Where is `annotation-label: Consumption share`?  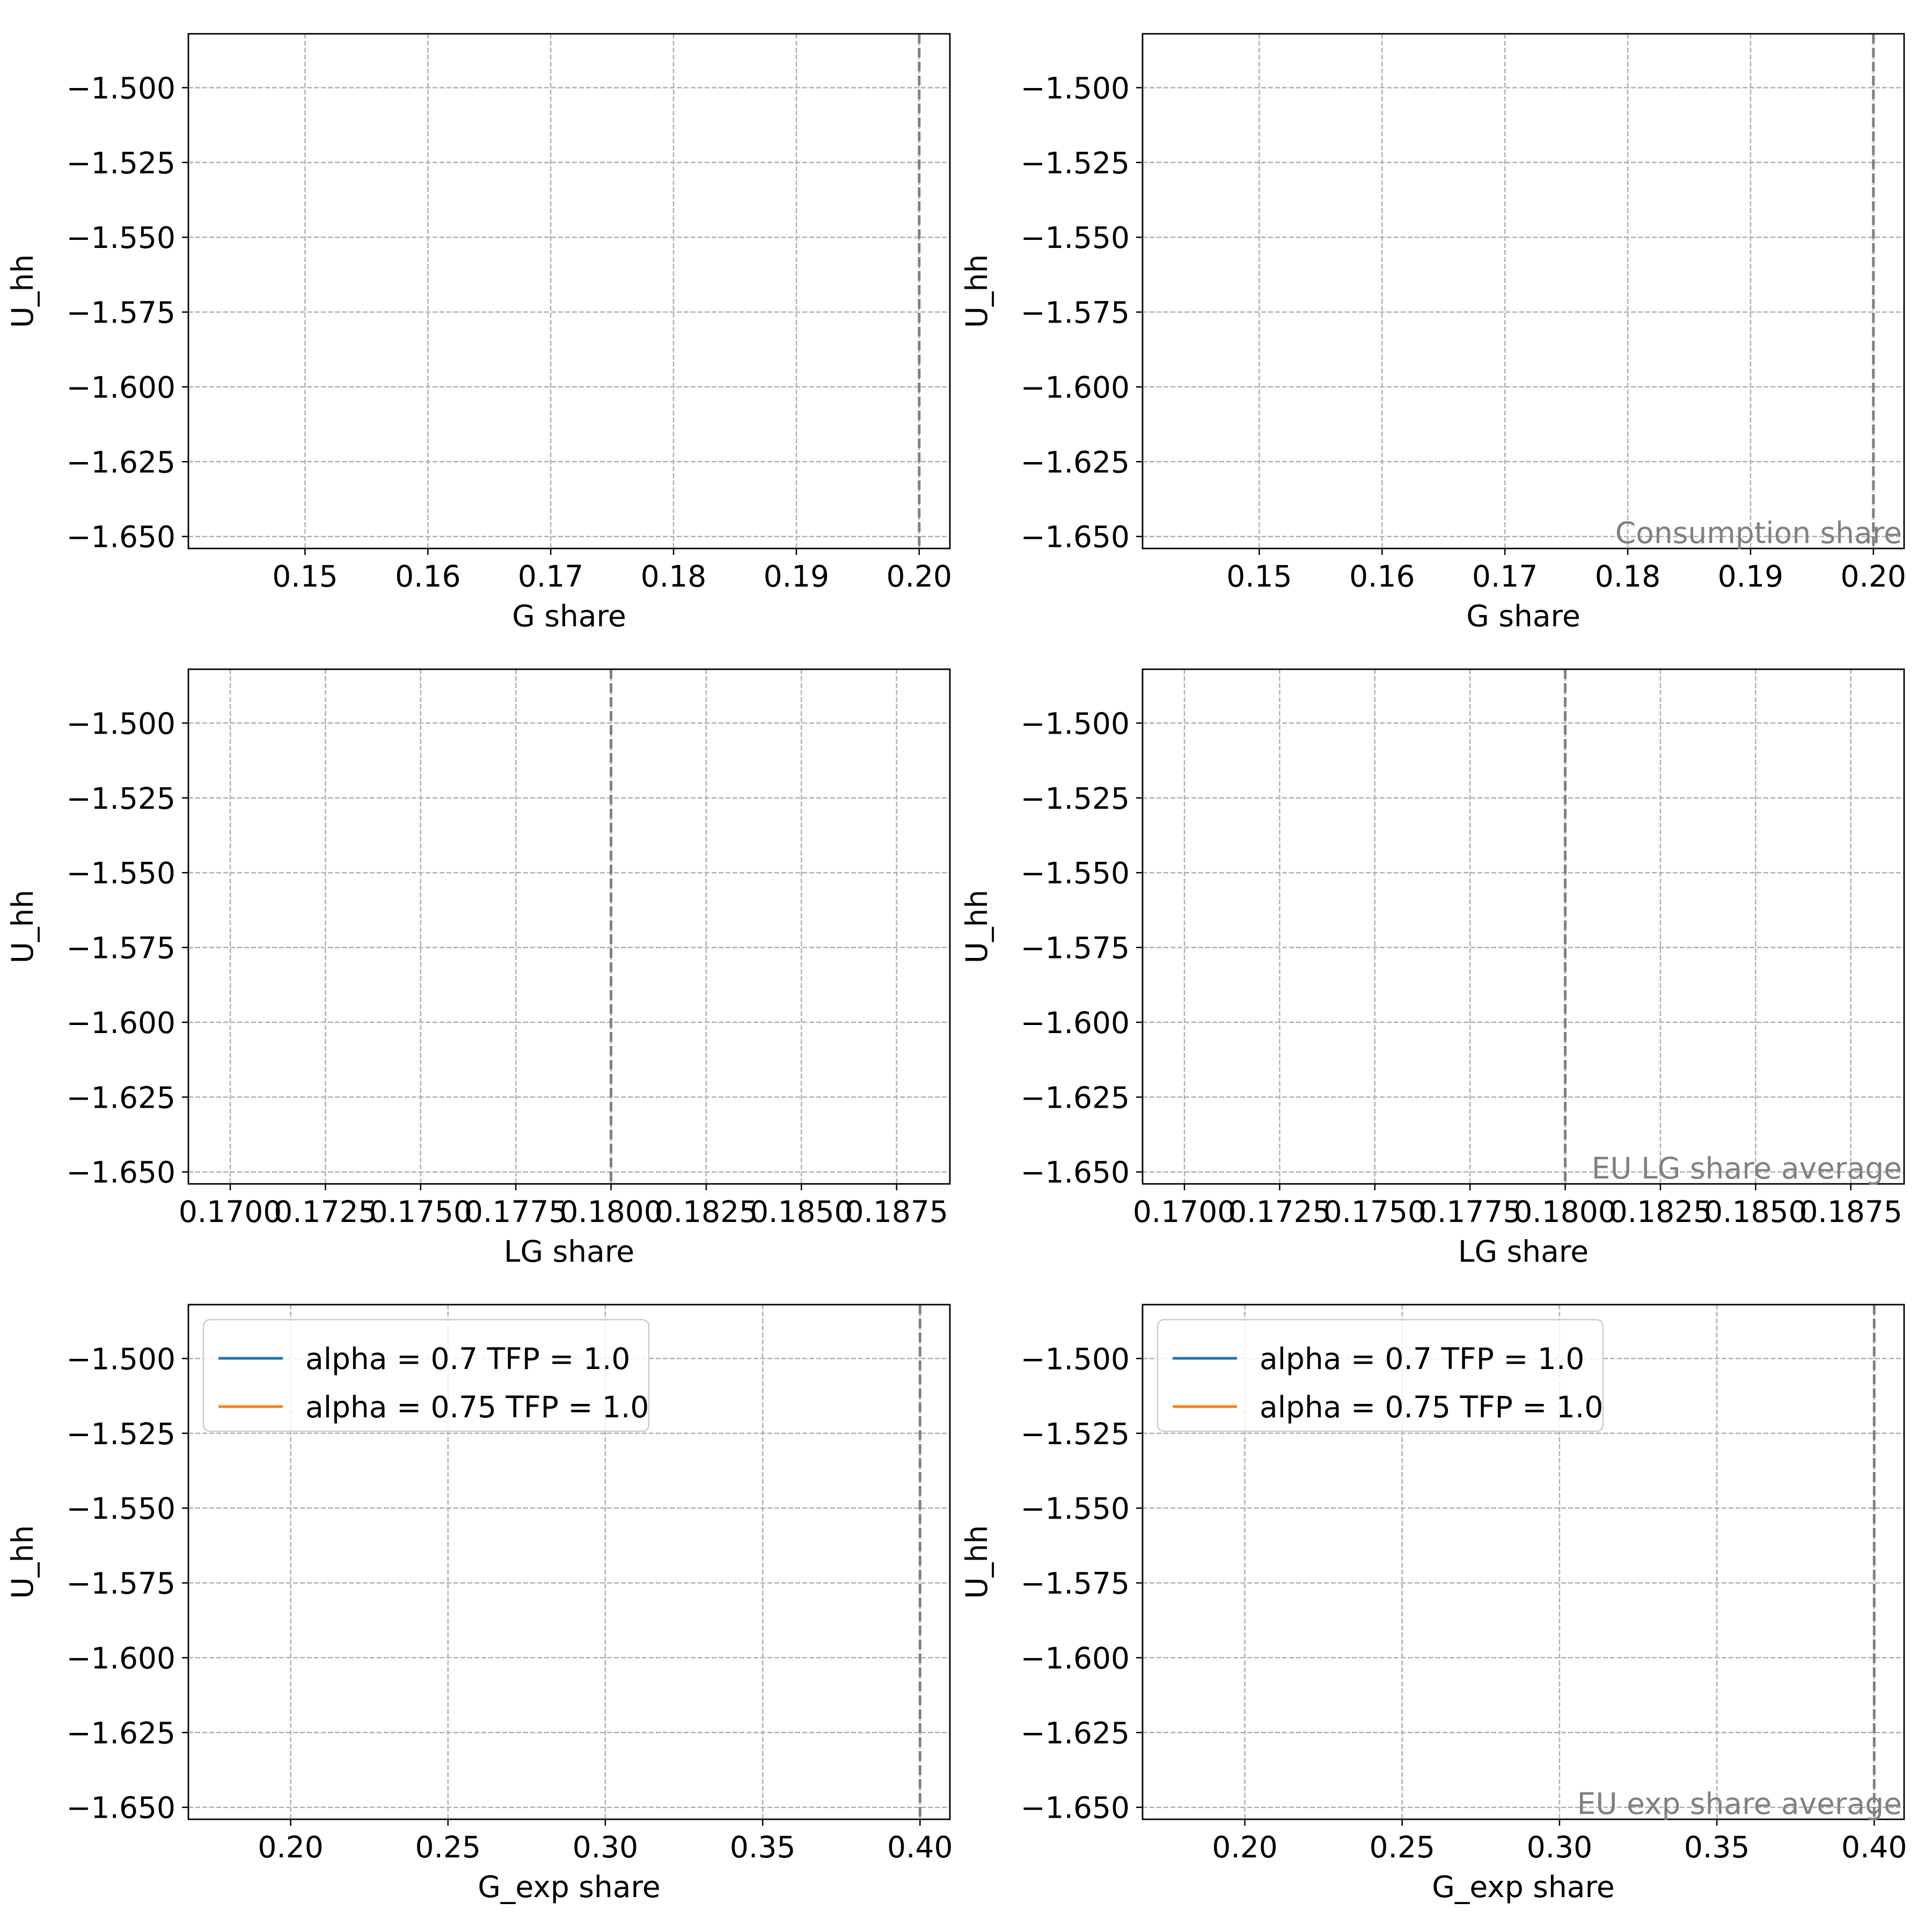
annotation-label: Consumption share is located at coordinates (1758, 533).